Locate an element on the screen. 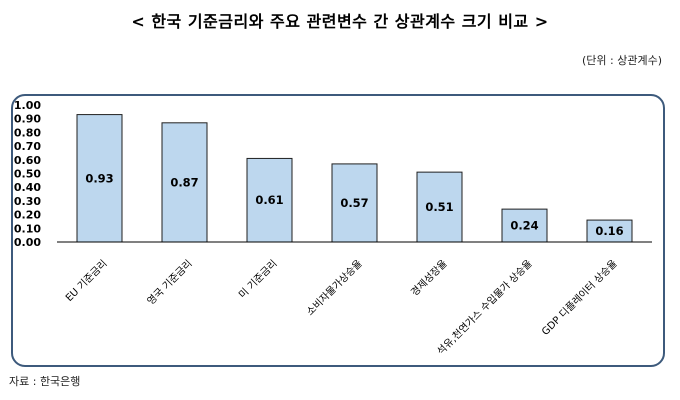 This screenshot has width=680, height=400. data-label: 0.51 is located at coordinates (439, 207).